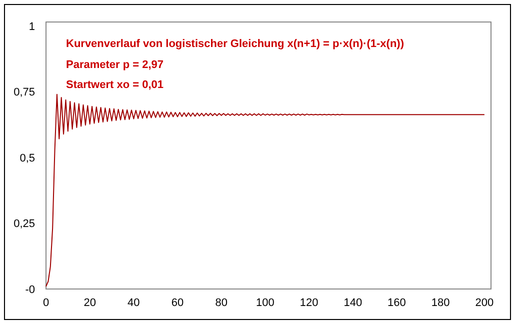  What do you see at coordinates (24, 224) in the screenshot?
I see `y-tick-label: 0,25` at bounding box center [24, 224].